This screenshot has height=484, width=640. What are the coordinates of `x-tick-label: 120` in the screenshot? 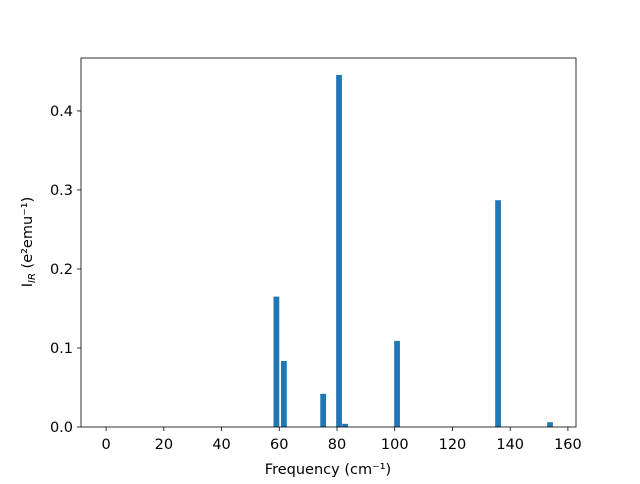 It's located at (453, 445).